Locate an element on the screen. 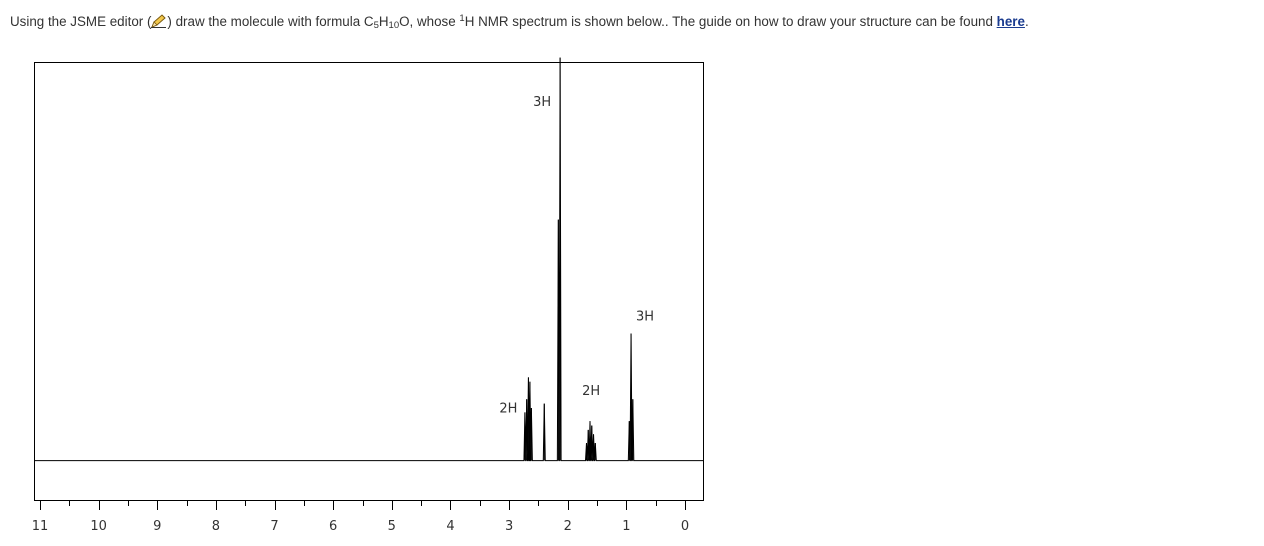 Image resolution: width=1264 pixels, height=546 pixels. x-axis-ticks is located at coordinates (363, 505).